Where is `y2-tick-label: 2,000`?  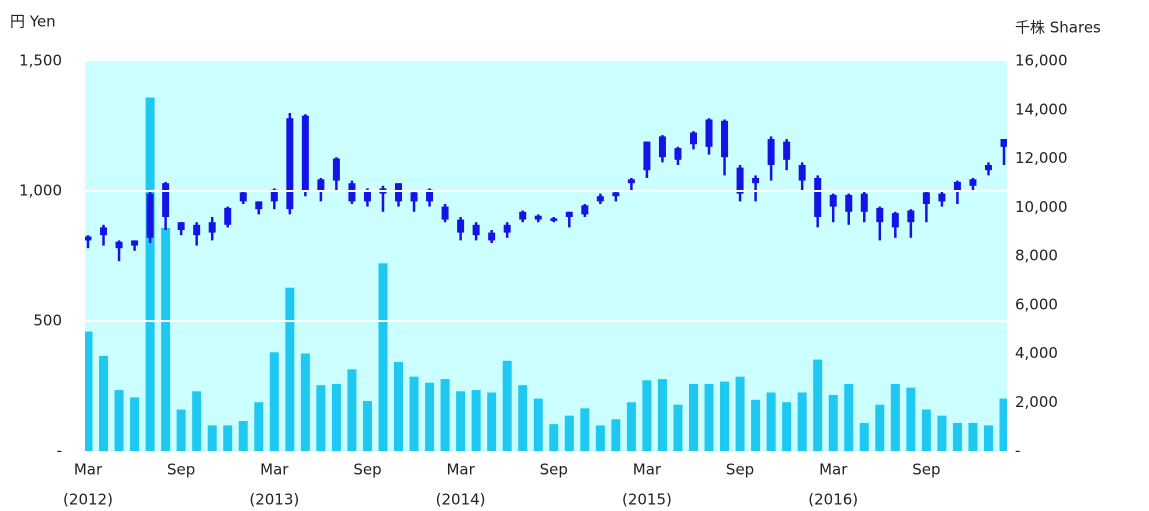
y2-tick-label: 2,000 is located at coordinates (1036, 402).